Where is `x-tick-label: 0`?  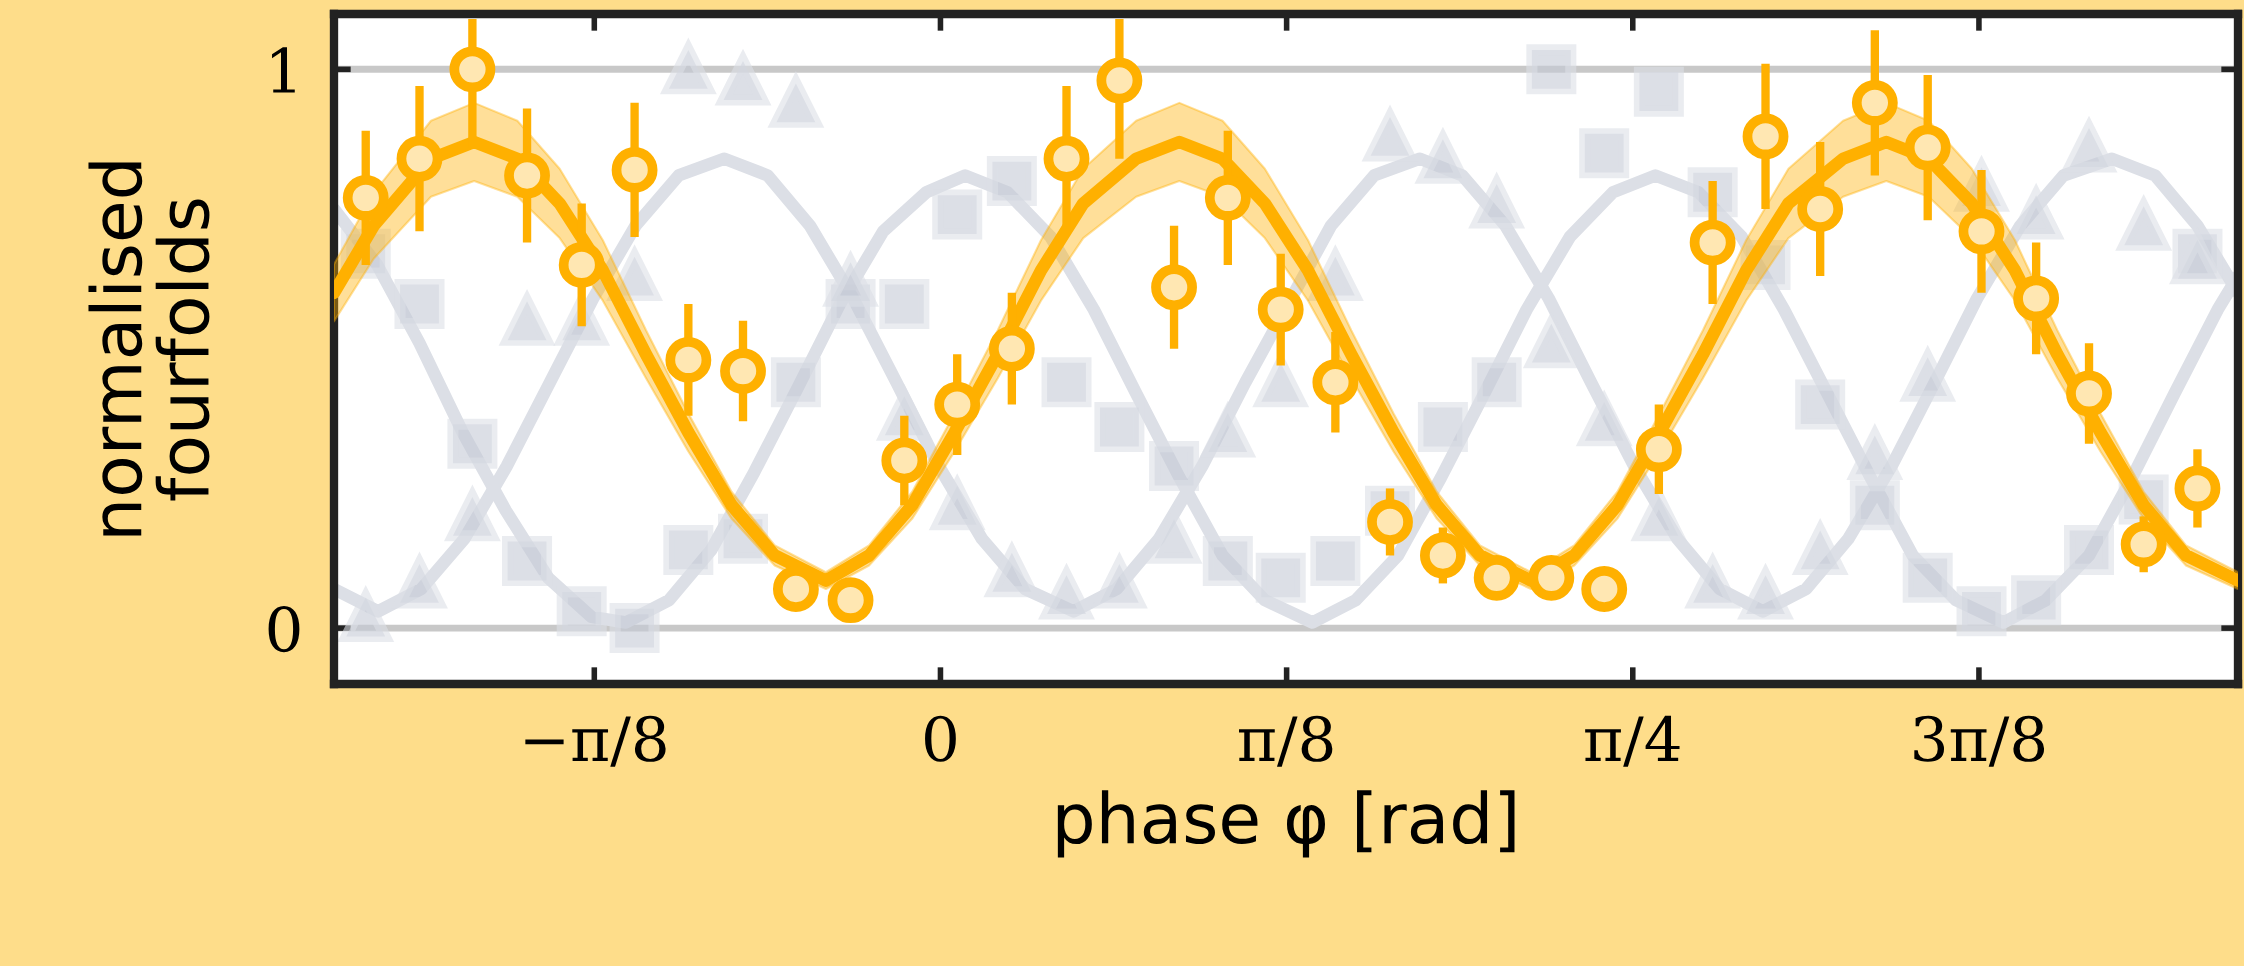 x-tick-label: 0 is located at coordinates (940, 738).